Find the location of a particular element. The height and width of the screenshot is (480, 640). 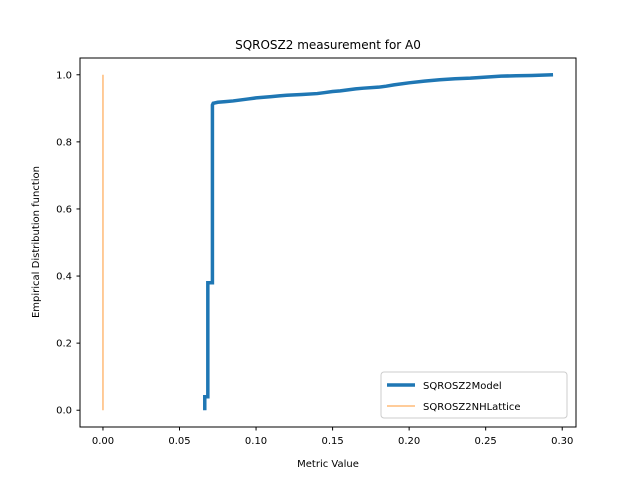

legend-box is located at coordinates (474, 395).